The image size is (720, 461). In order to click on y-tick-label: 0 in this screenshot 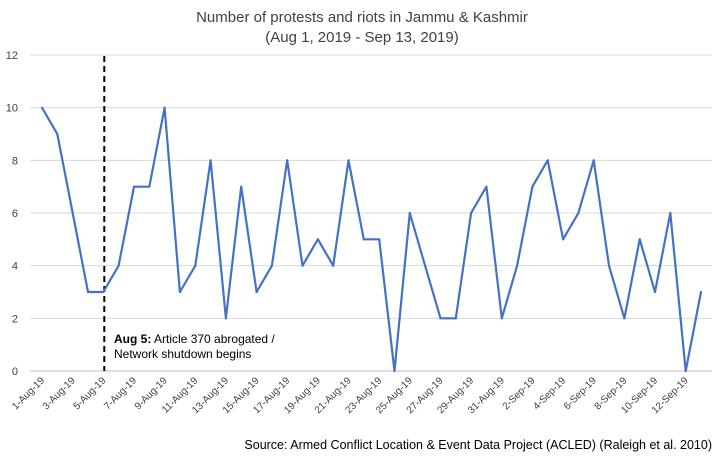, I will do `click(15, 372)`.